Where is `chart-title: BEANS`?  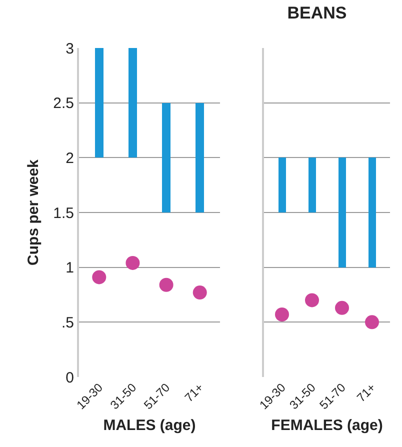
chart-title: BEANS is located at coordinates (317, 13).